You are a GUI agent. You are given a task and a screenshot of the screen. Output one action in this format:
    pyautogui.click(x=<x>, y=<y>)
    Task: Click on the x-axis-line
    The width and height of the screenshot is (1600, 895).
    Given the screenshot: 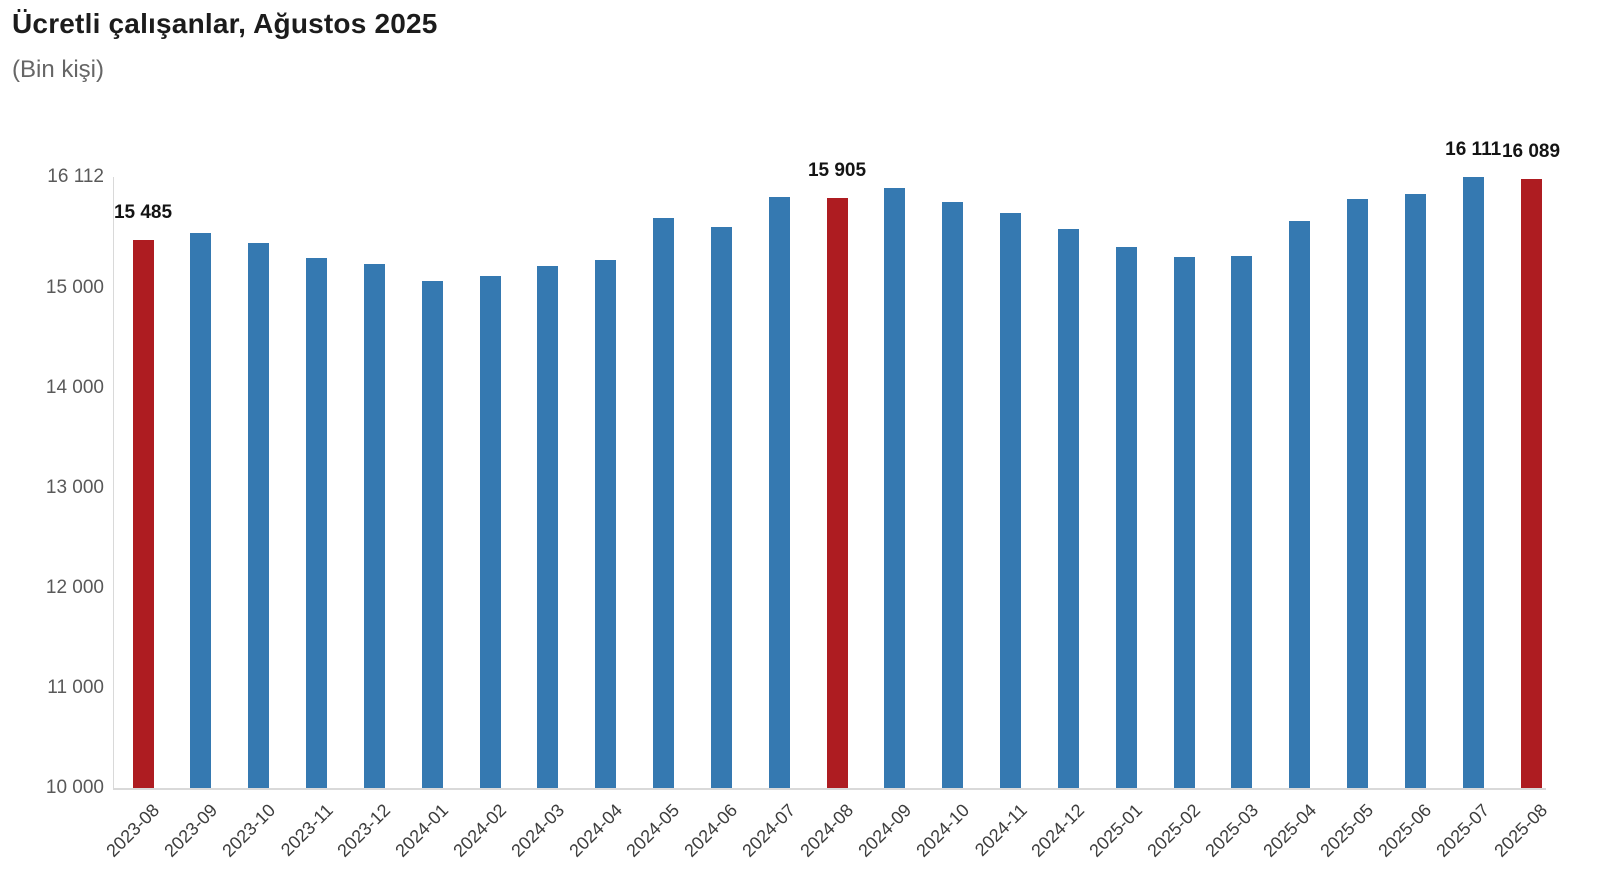 What is the action you would take?
    pyautogui.click(x=829, y=789)
    